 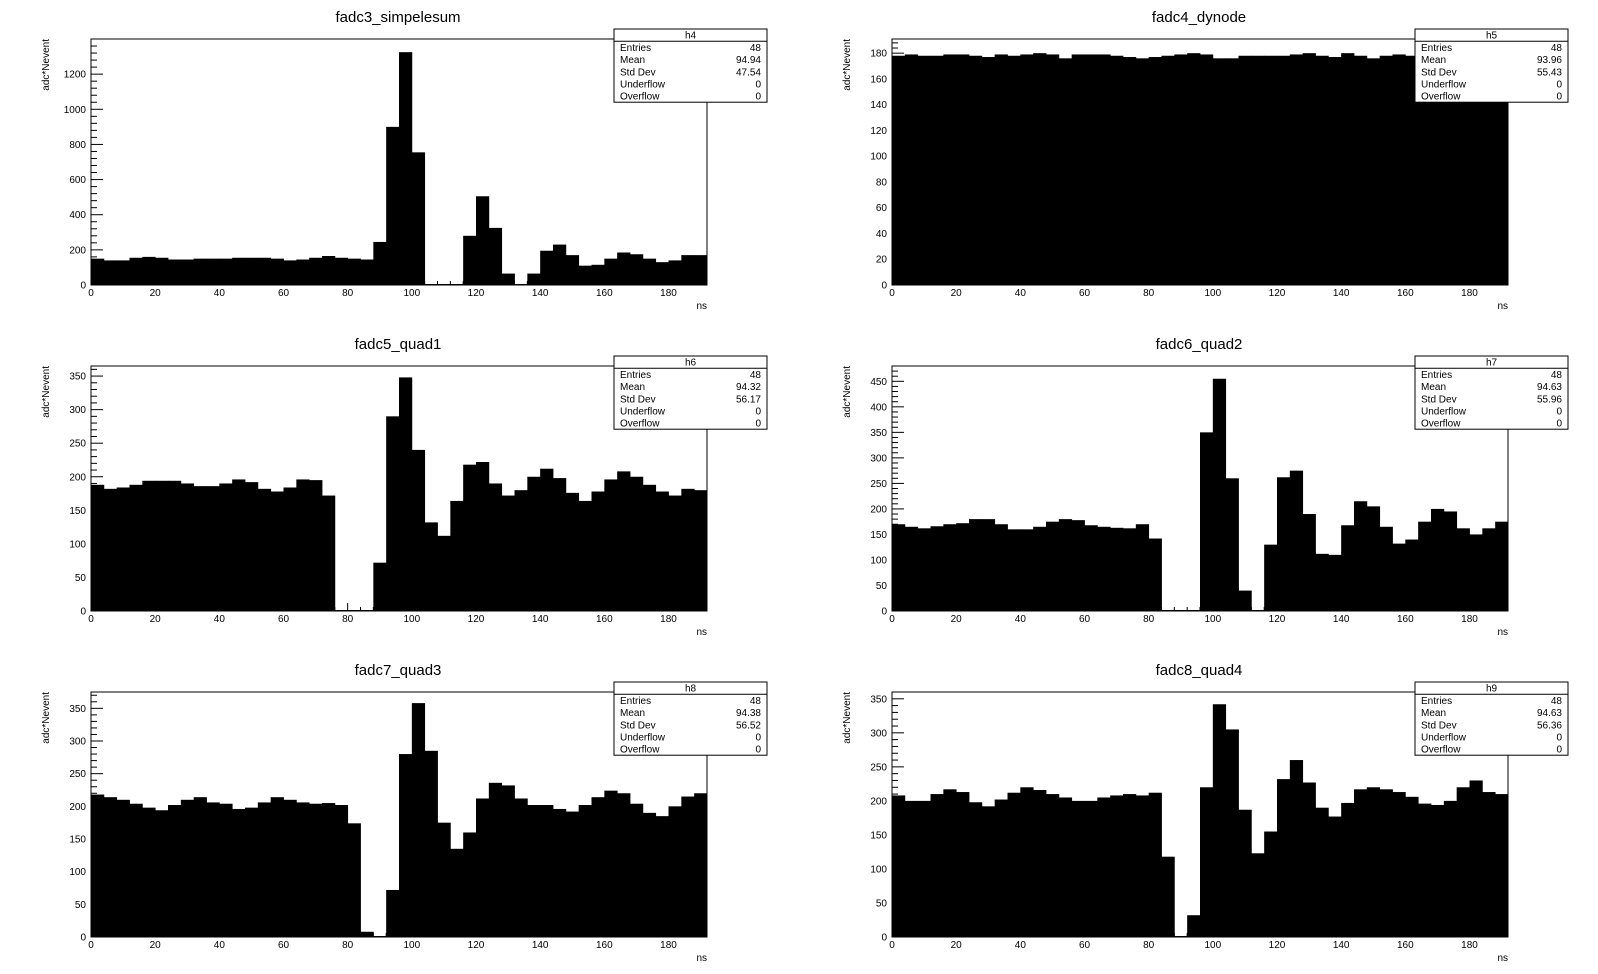 What do you see at coordinates (957, 619) in the screenshot?
I see `x-tick-label: 20` at bounding box center [957, 619].